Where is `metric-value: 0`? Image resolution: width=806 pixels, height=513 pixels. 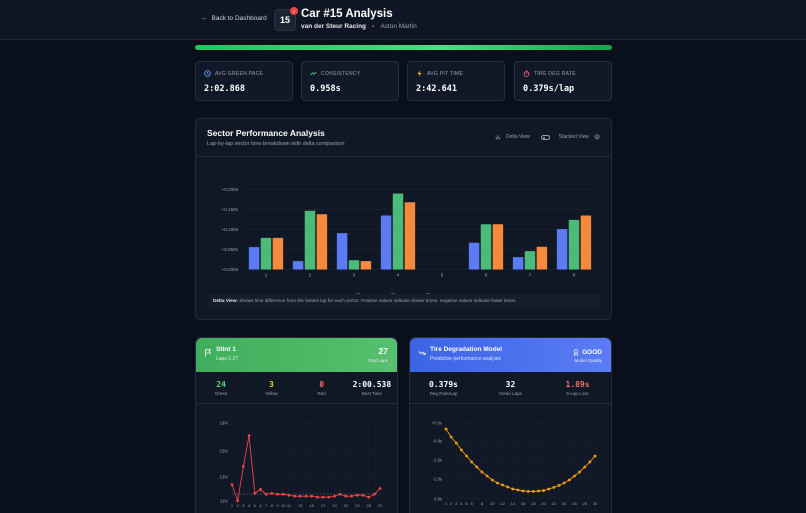 metric-value: 0 is located at coordinates (322, 384).